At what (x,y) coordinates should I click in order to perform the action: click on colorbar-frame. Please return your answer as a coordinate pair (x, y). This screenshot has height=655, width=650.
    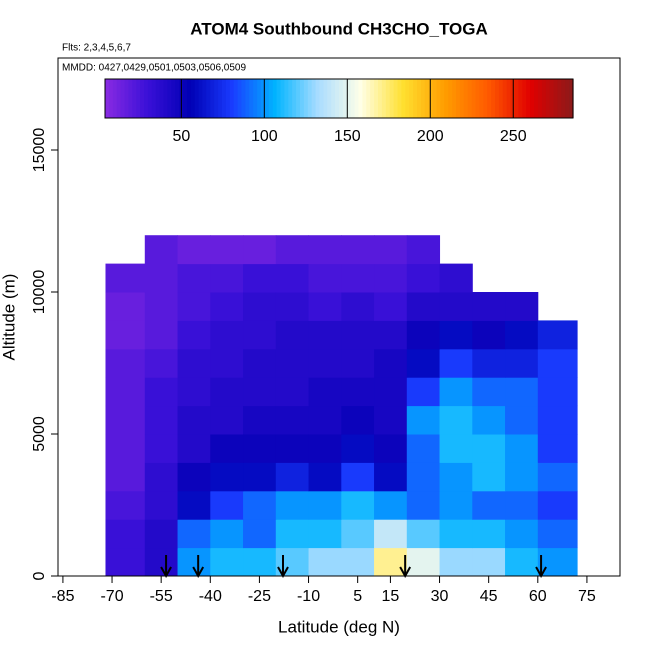
    Looking at the image, I should click on (339, 98).